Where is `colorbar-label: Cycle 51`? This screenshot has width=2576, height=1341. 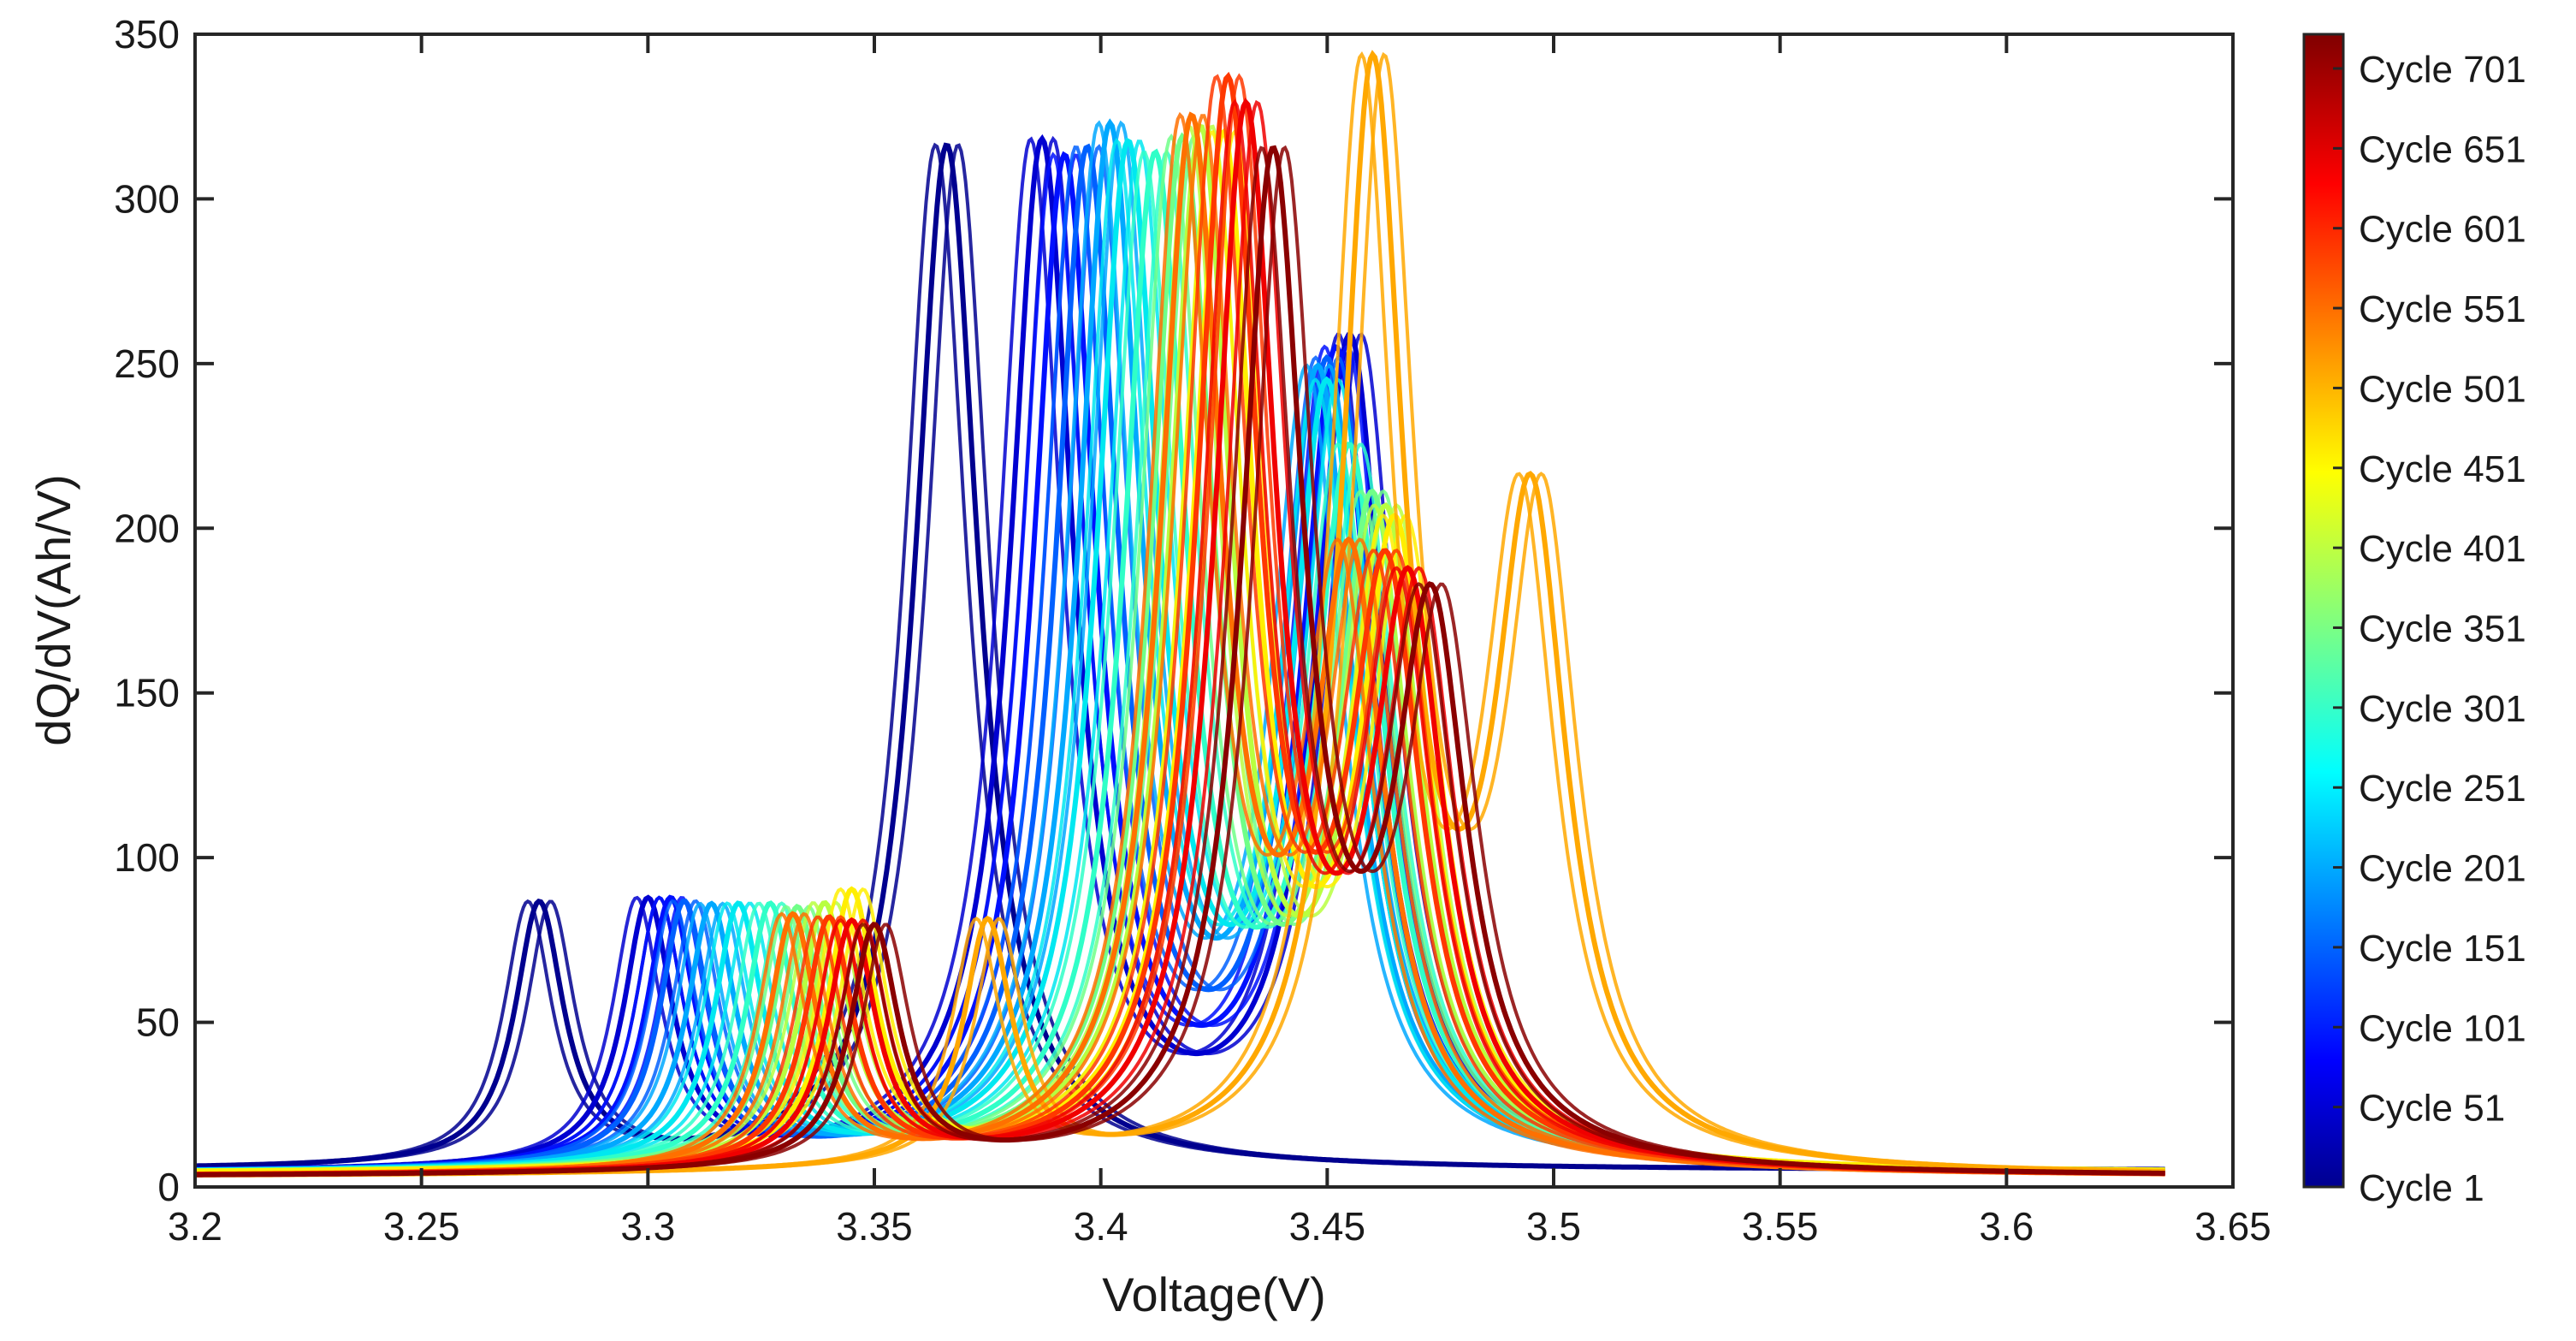
colorbar-label: Cycle 51 is located at coordinates (2432, 1109).